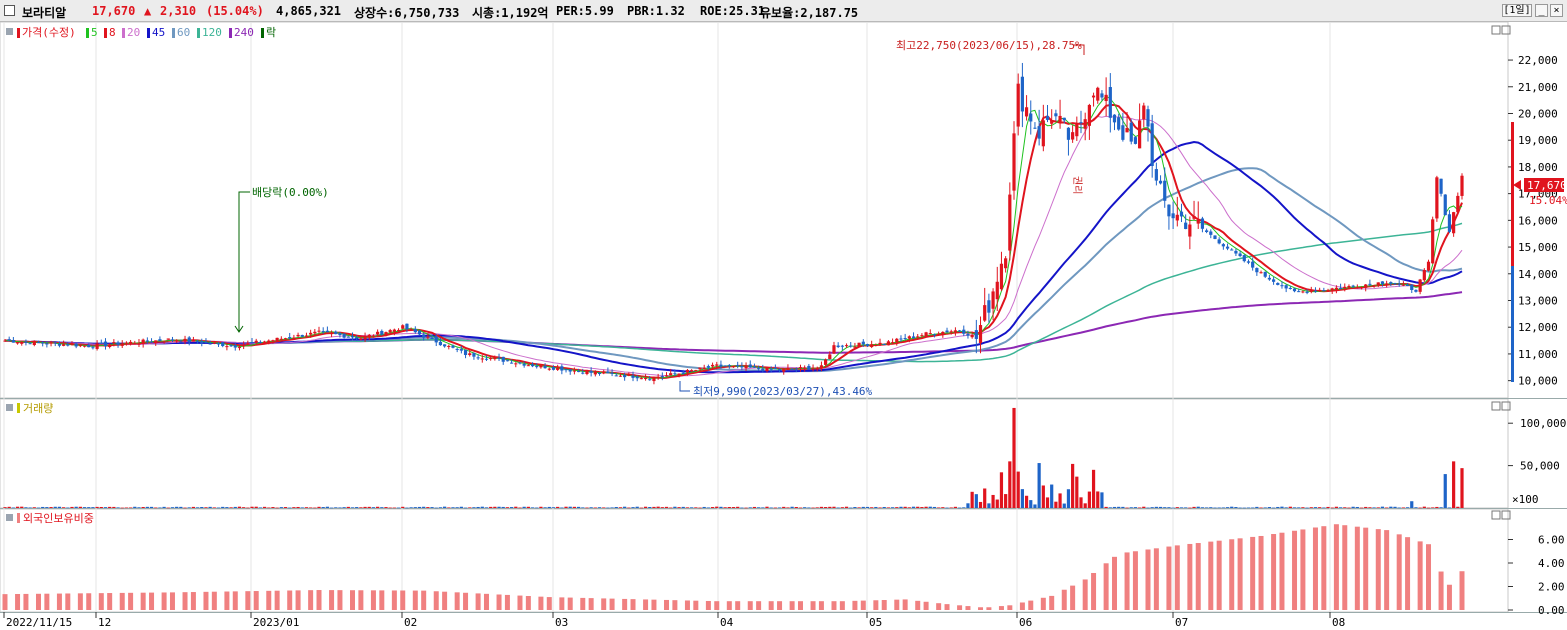 This screenshot has width=1567, height=630. What do you see at coordinates (230, 33) in the screenshot?
I see `ma-legend-marker` at bounding box center [230, 33].